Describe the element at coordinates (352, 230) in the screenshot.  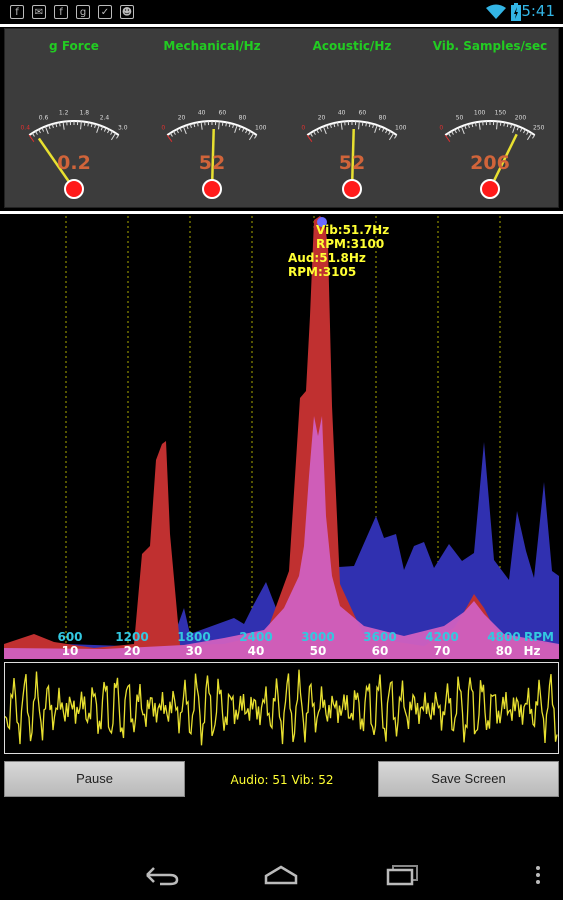
I see `vib-peak-label: Vib:51.7Hz` at that location.